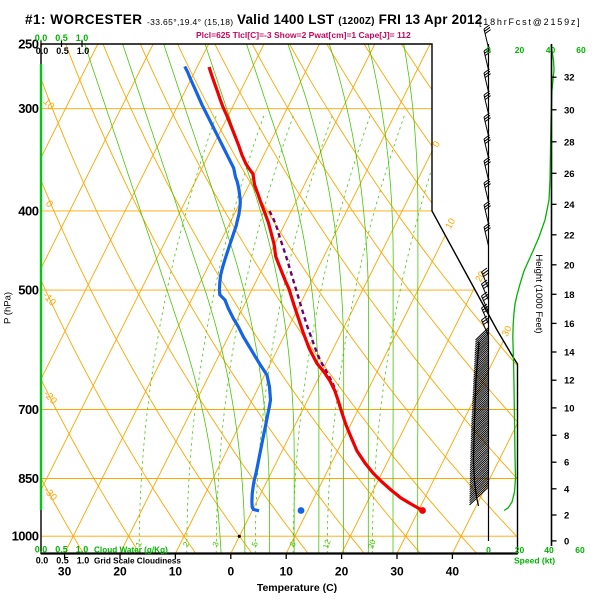 This screenshot has width=600, height=605. What do you see at coordinates (139, 544) in the screenshot?
I see `svg-text: 1` at bounding box center [139, 544].